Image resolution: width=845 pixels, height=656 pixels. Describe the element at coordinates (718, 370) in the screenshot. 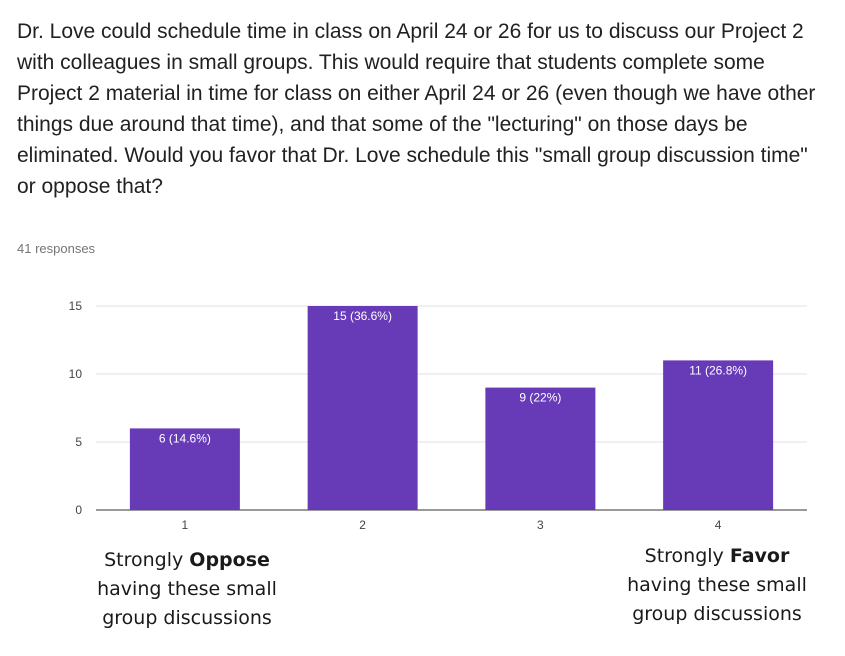

I see `data-label: 11 (26.8%)` at that location.